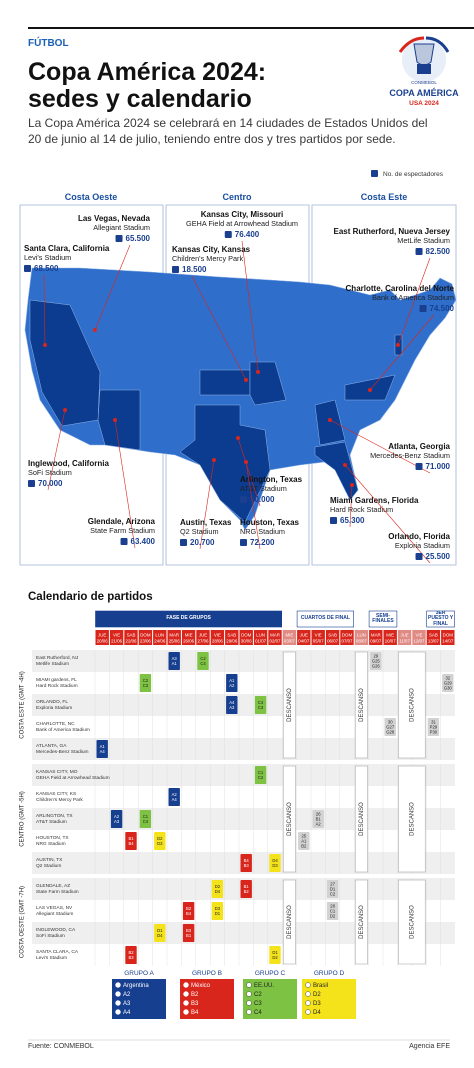  Describe the element at coordinates (50, 483) in the screenshot. I see `venue-capacity: 70.000` at that location.